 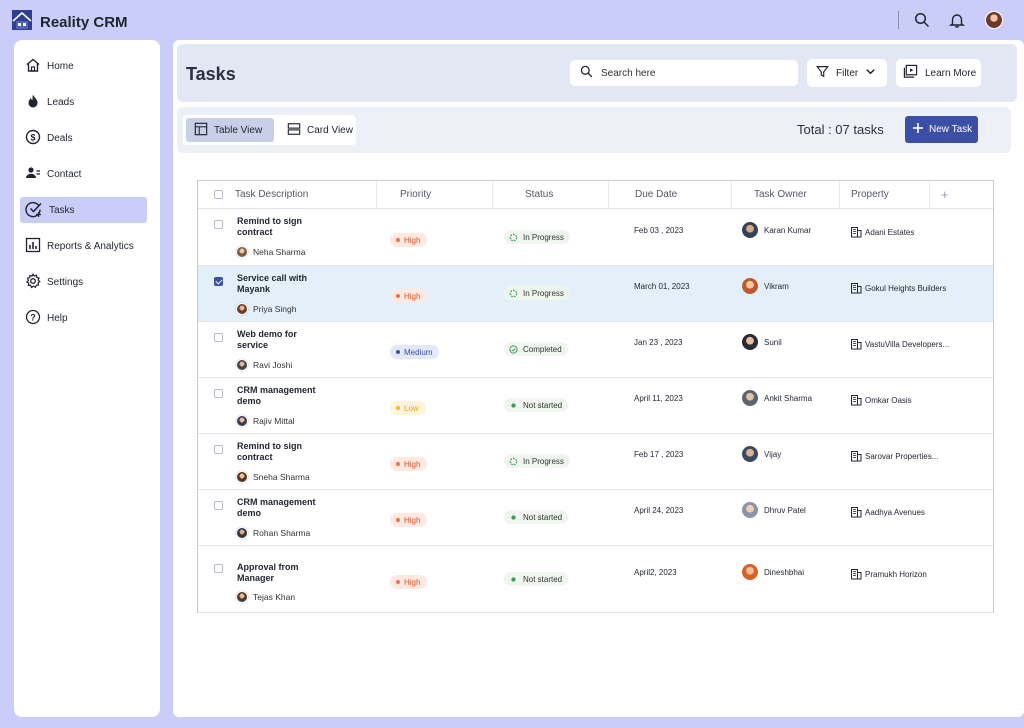 I want to click on new-task-label: New Task, so click(x=951, y=129).